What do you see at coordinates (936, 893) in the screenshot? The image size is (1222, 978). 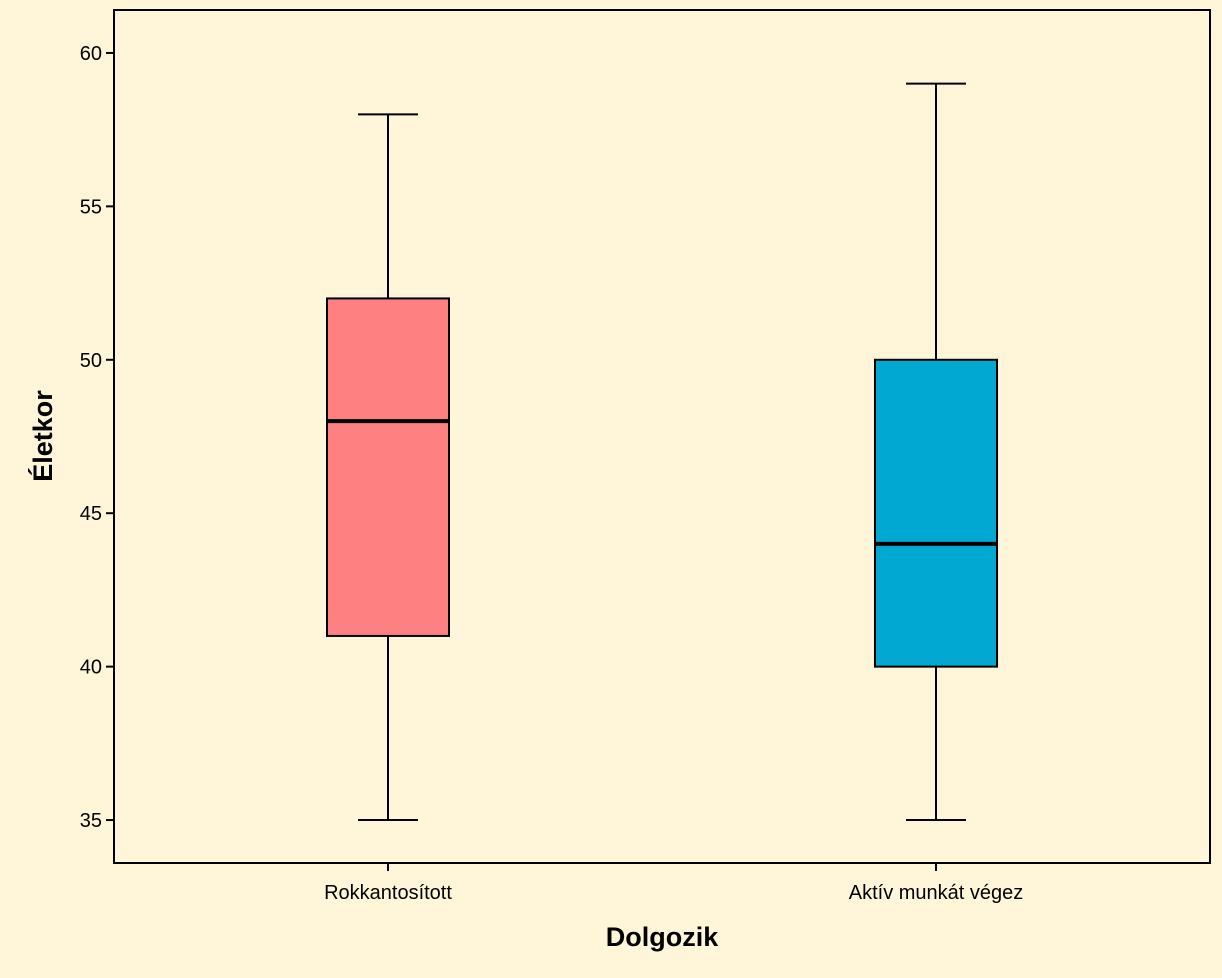 I see `x-tick-label: Aktív munkát végez` at bounding box center [936, 893].